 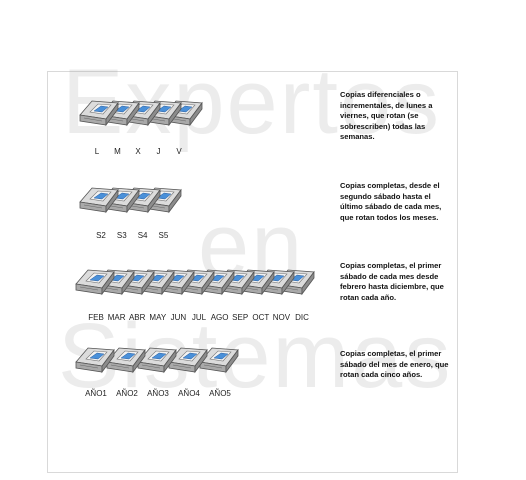 I want to click on tape-label: NOV, so click(x=281, y=317).